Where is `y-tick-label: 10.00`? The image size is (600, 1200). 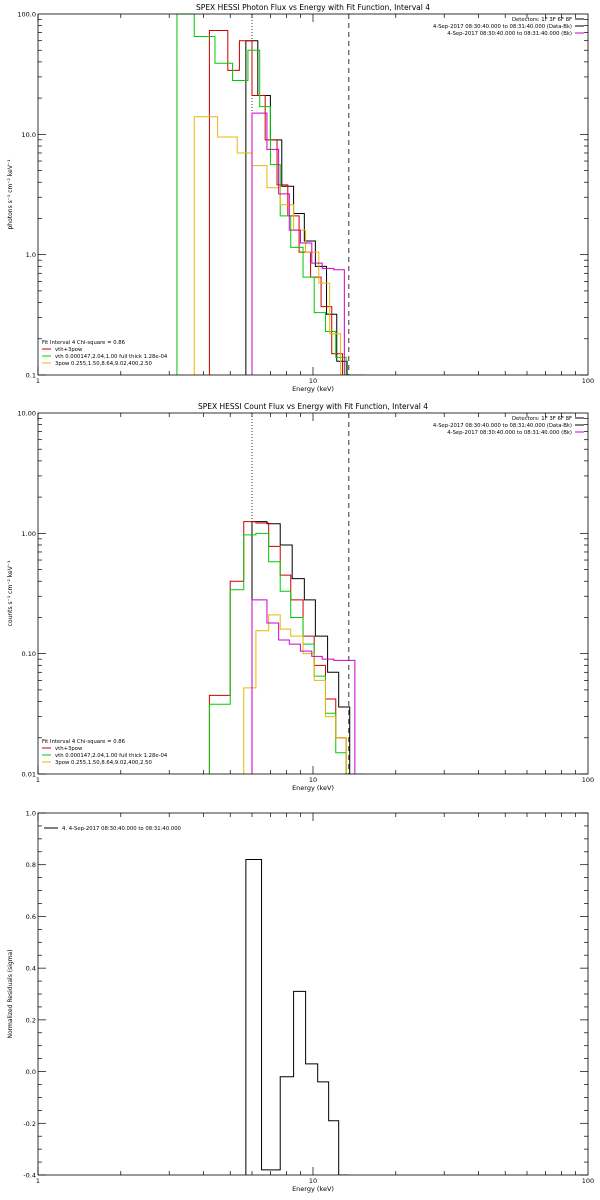
y-tick-label: 10.00 is located at coordinates (26, 414).